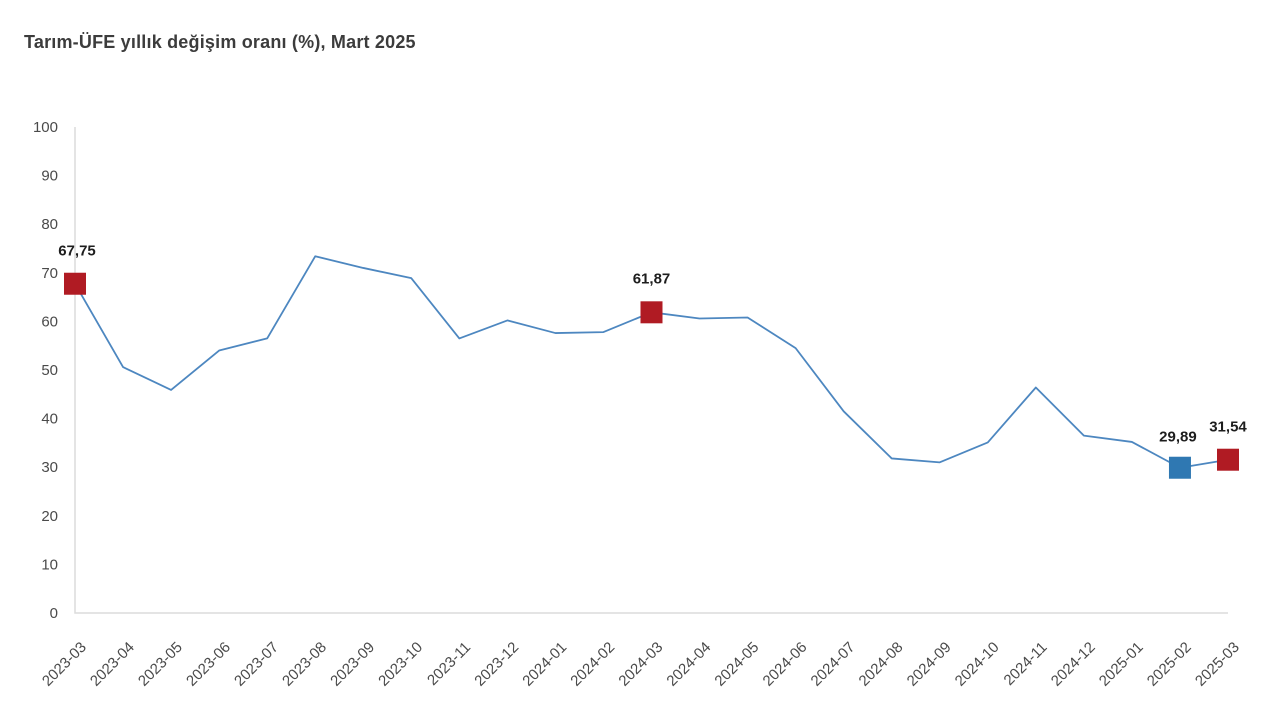 The width and height of the screenshot is (1280, 716). Describe the element at coordinates (449, 664) in the screenshot. I see `x-axis-tick-label: 2023-11` at that location.